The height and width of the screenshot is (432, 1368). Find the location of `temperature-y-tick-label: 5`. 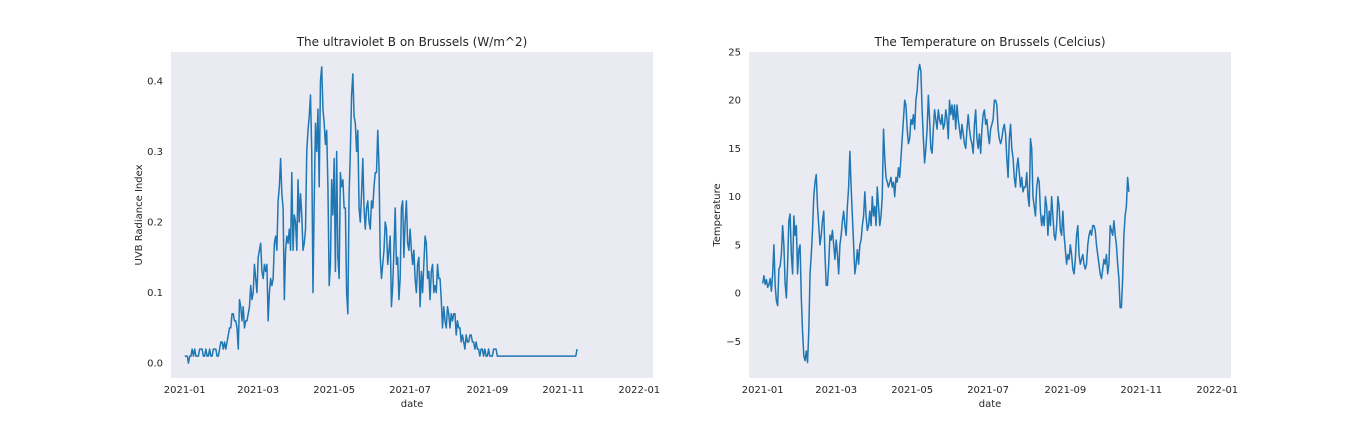

temperature-y-tick-label: 5 is located at coordinates (738, 245).